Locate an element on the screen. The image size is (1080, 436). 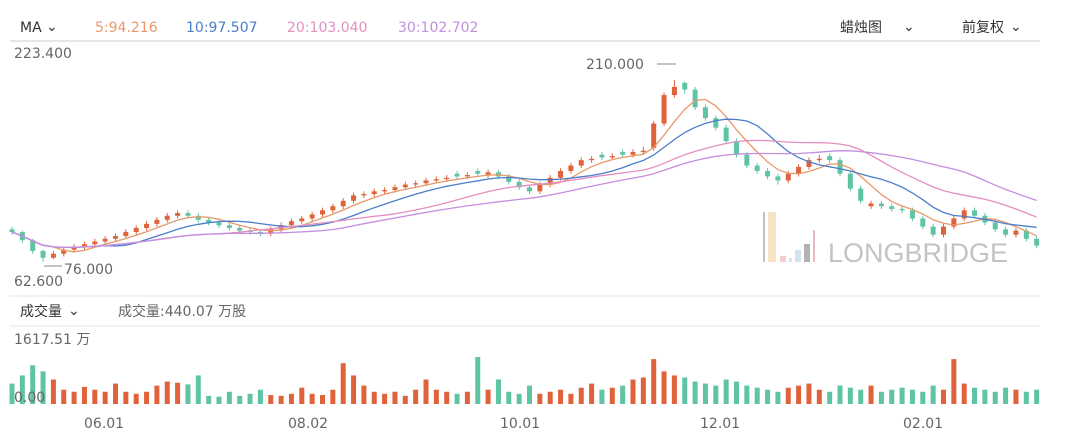
high-annotation: 210.000 is located at coordinates (631, 65).